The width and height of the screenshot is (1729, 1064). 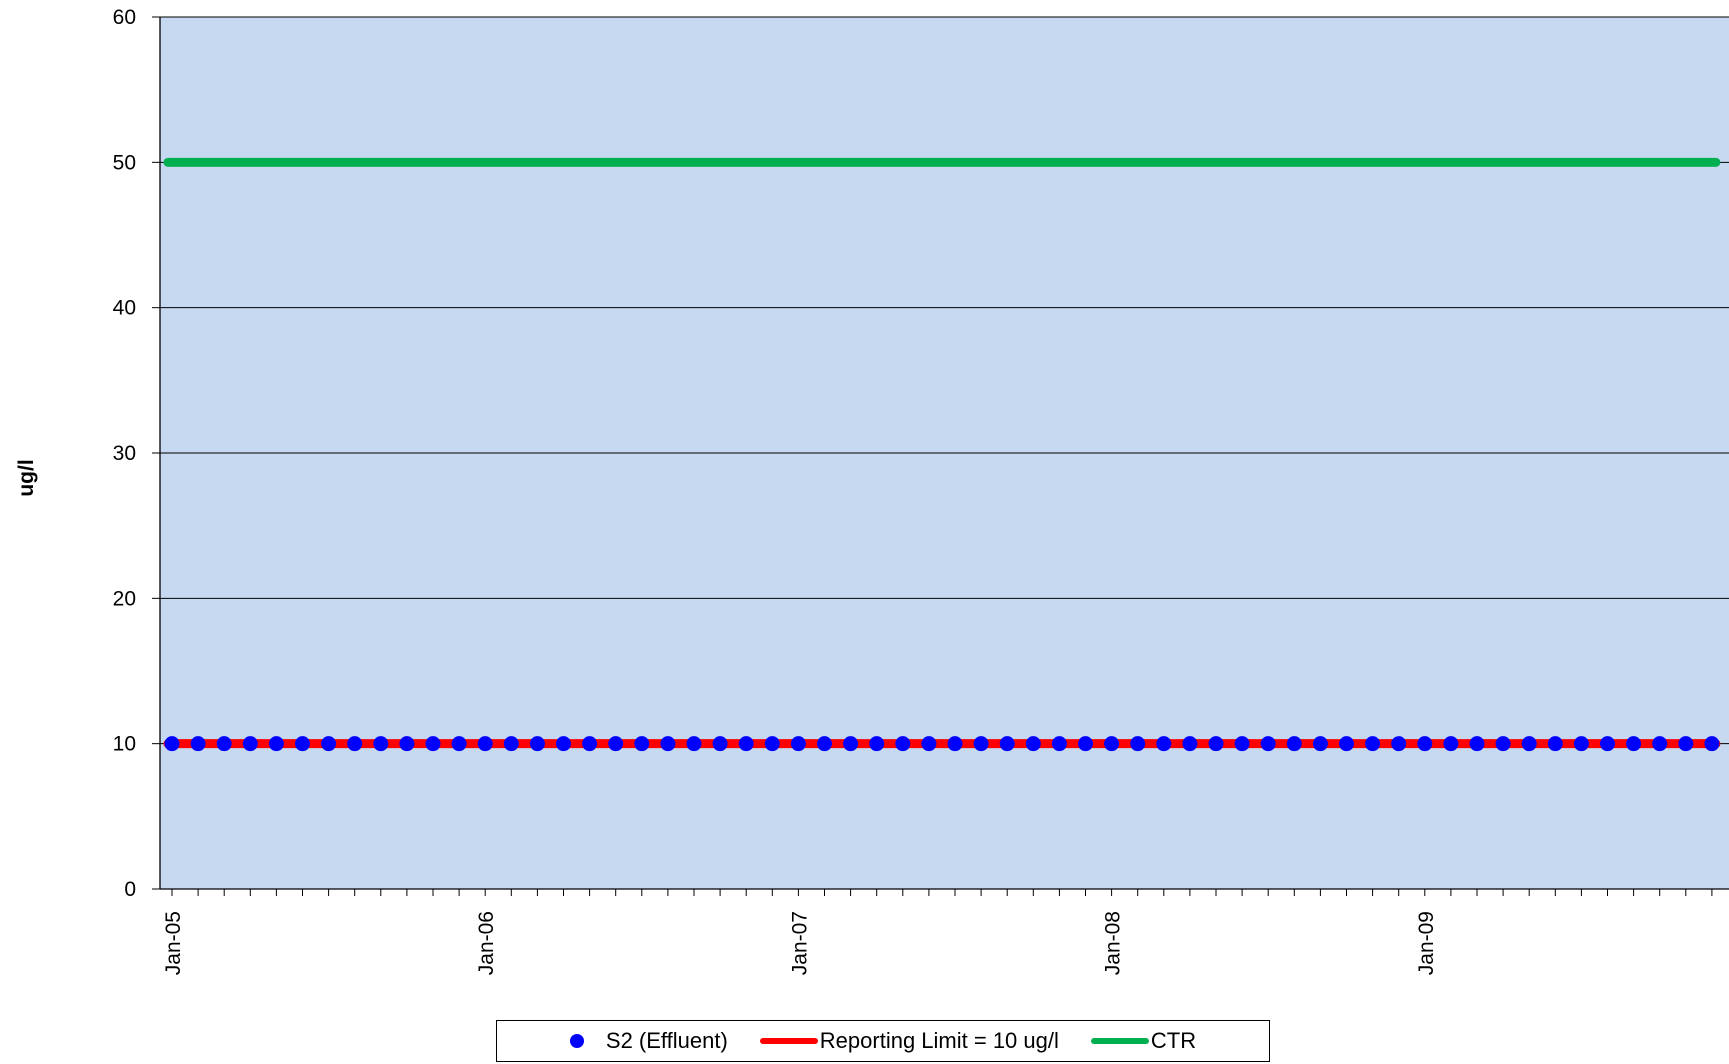 I want to click on x-tick-label: Jan-07, so click(x=799, y=943).